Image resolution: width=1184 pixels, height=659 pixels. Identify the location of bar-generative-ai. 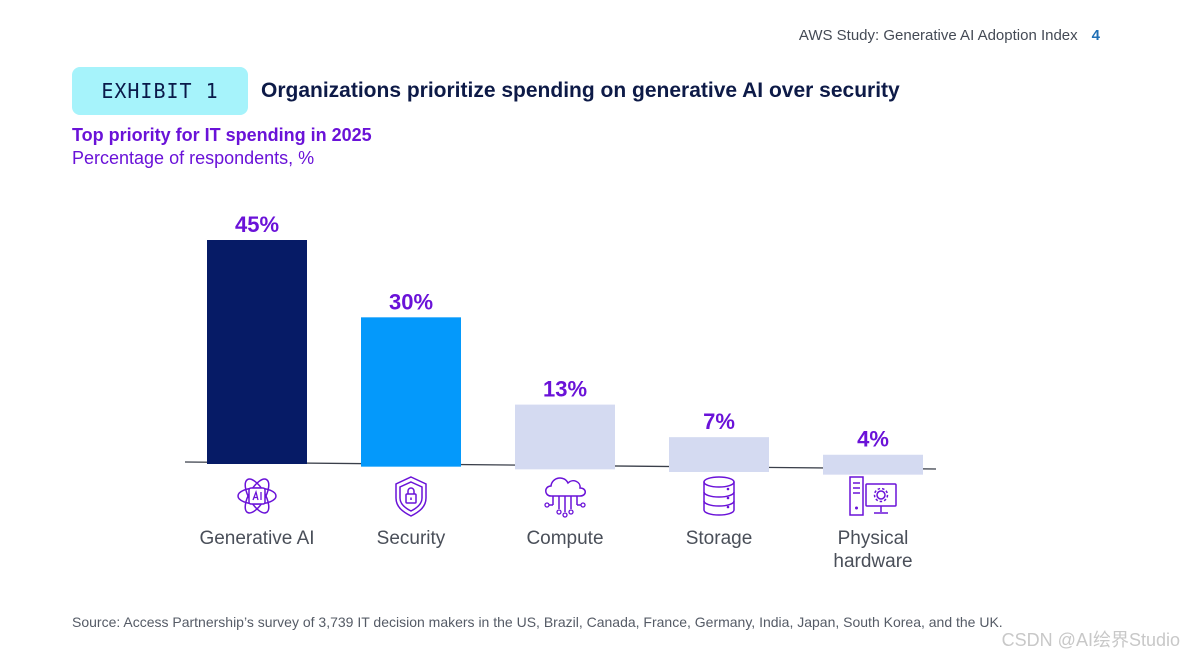
(257, 352).